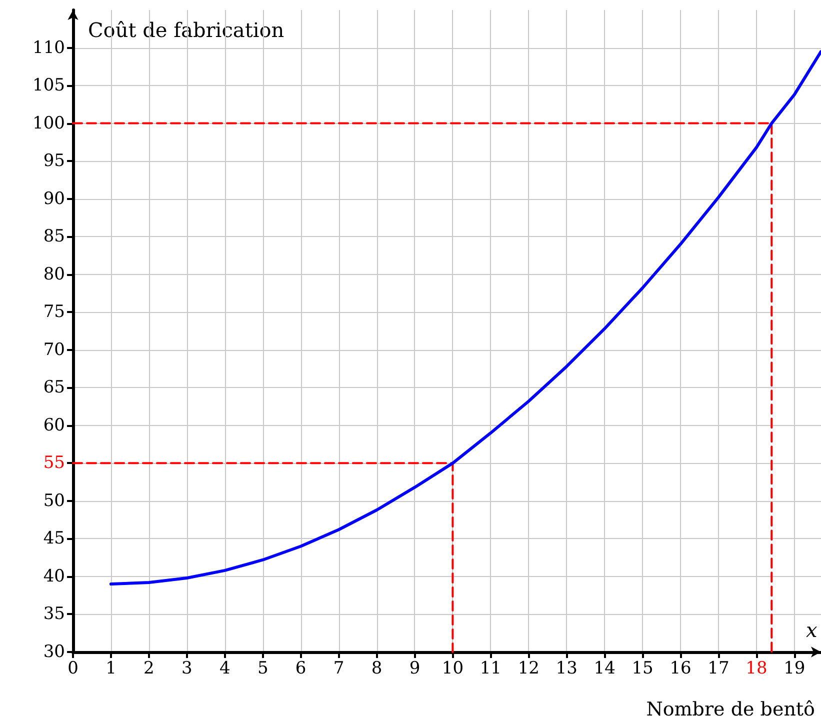 The height and width of the screenshot is (725, 821). I want to click on annotation: x, so click(812, 630).